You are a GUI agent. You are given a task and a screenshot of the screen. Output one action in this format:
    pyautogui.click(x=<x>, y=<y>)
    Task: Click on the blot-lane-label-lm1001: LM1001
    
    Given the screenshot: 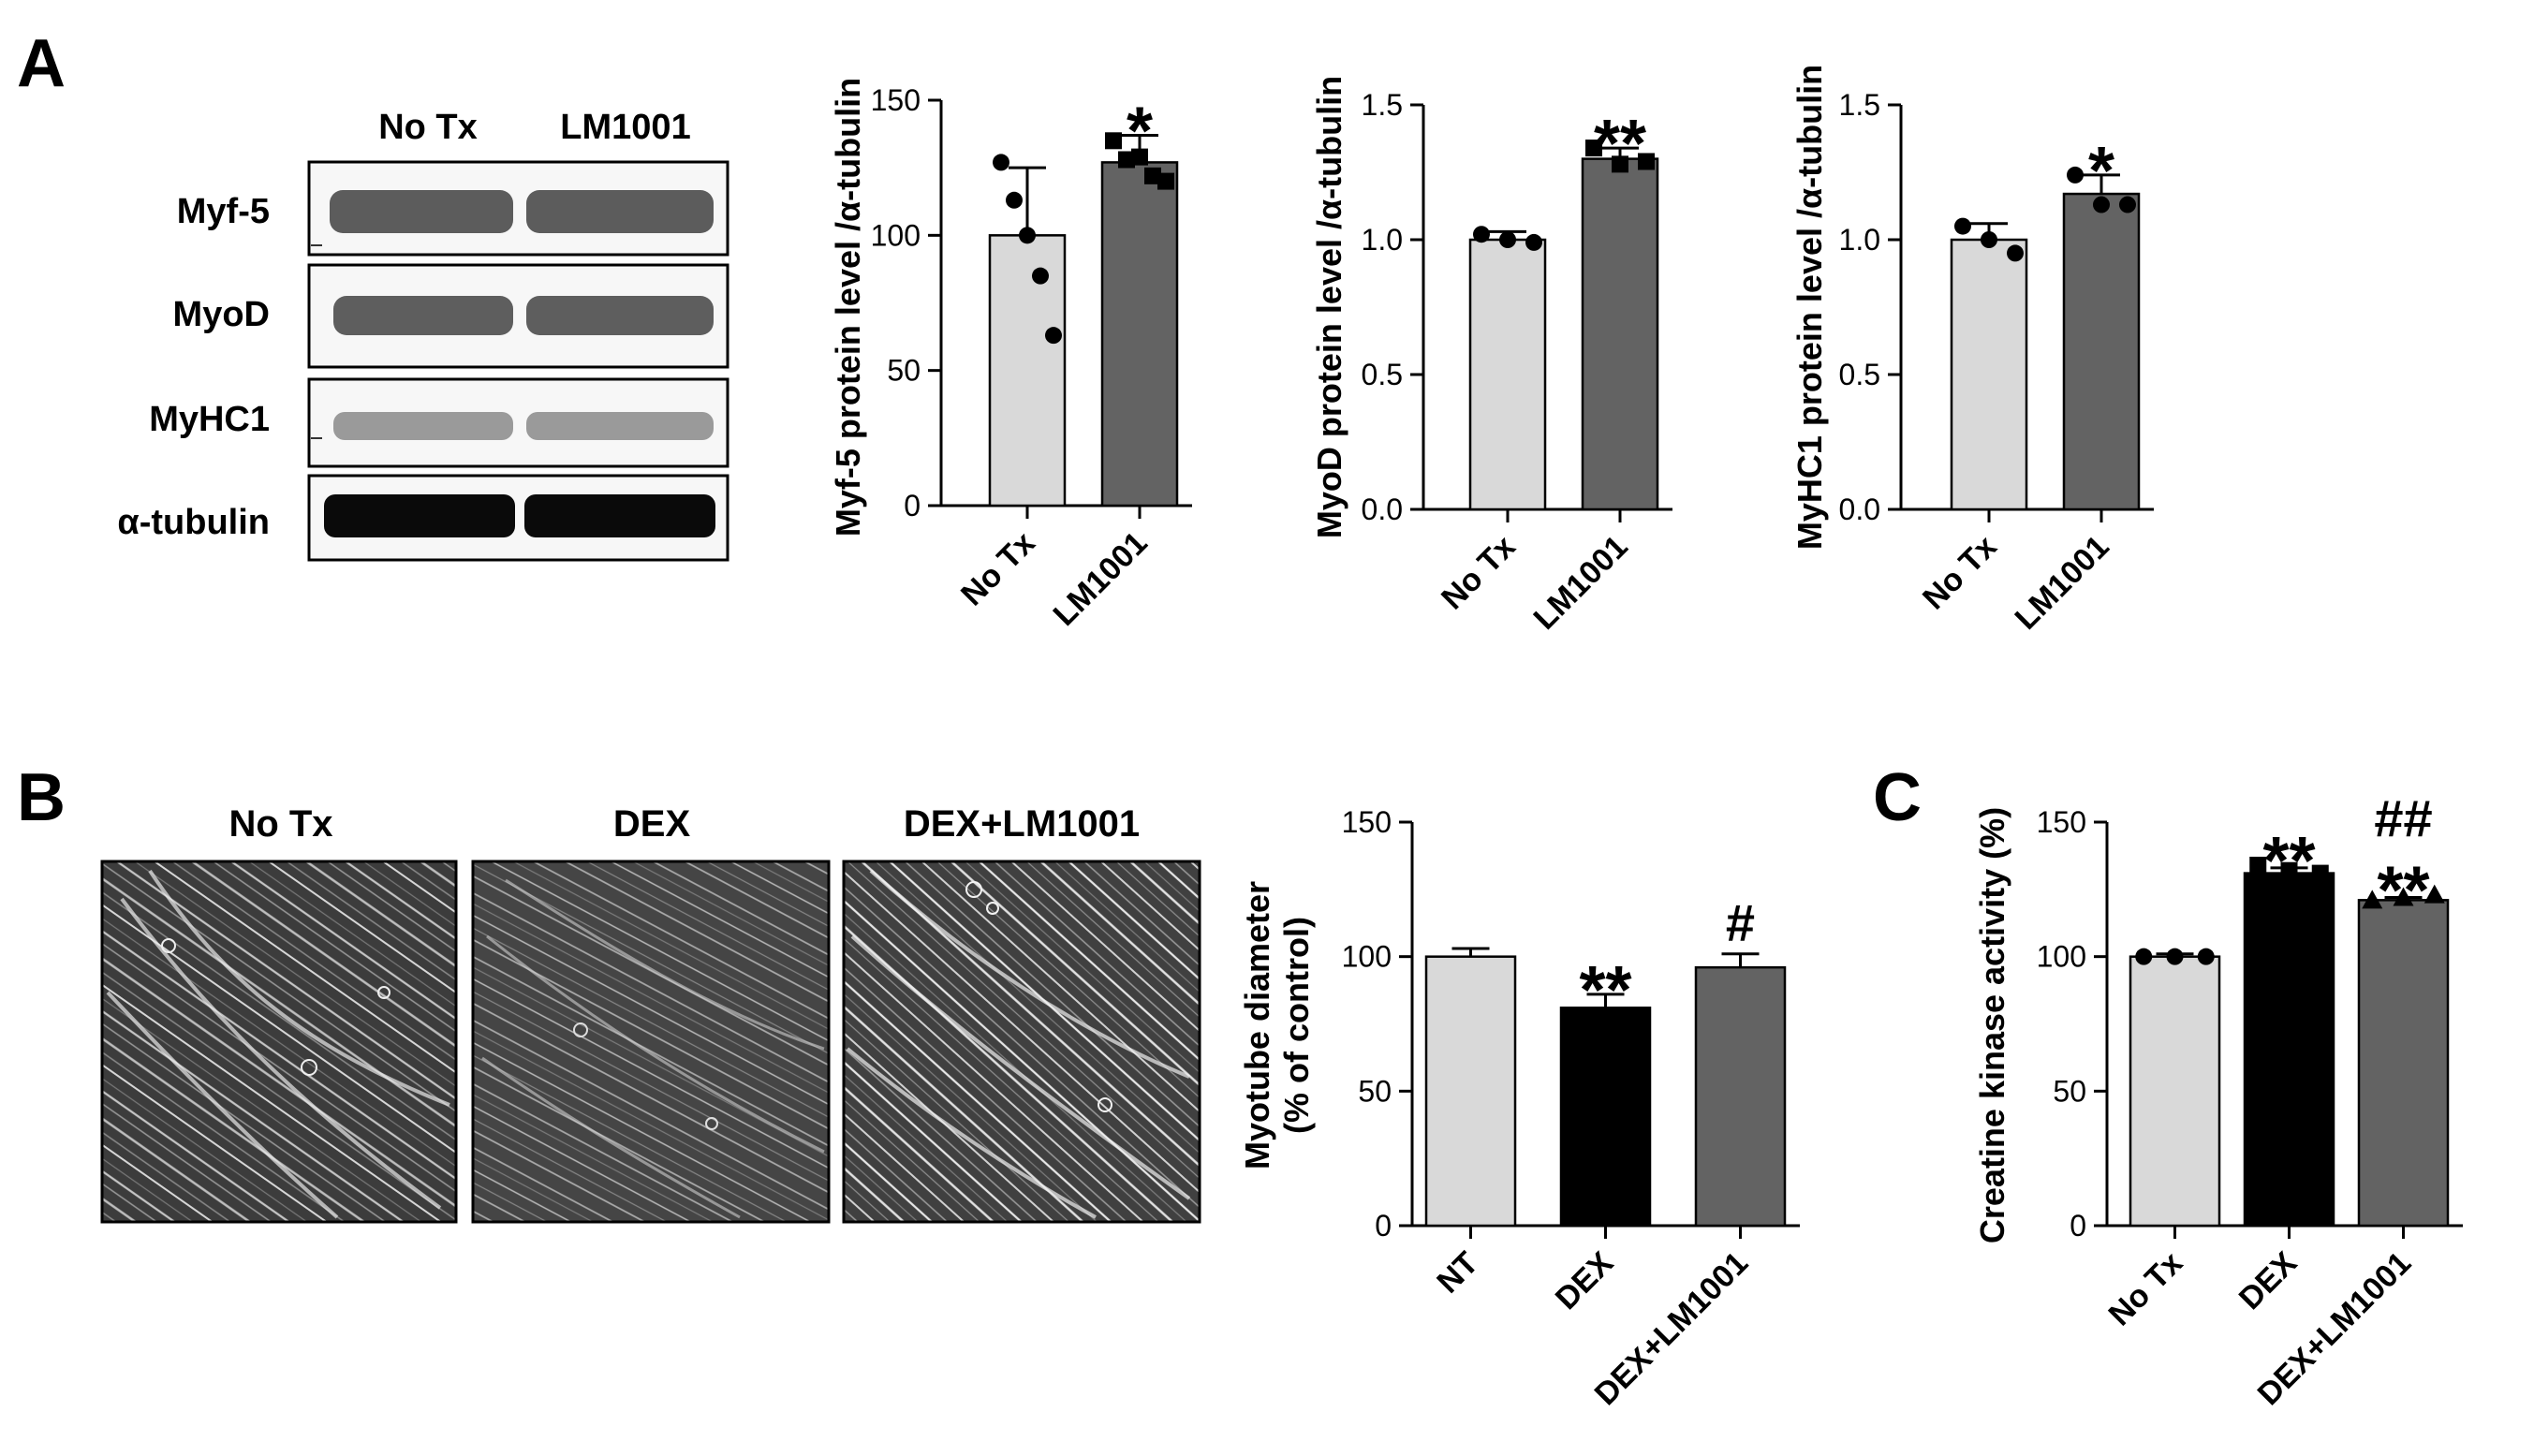 What is the action you would take?
    pyautogui.click(x=625, y=128)
    